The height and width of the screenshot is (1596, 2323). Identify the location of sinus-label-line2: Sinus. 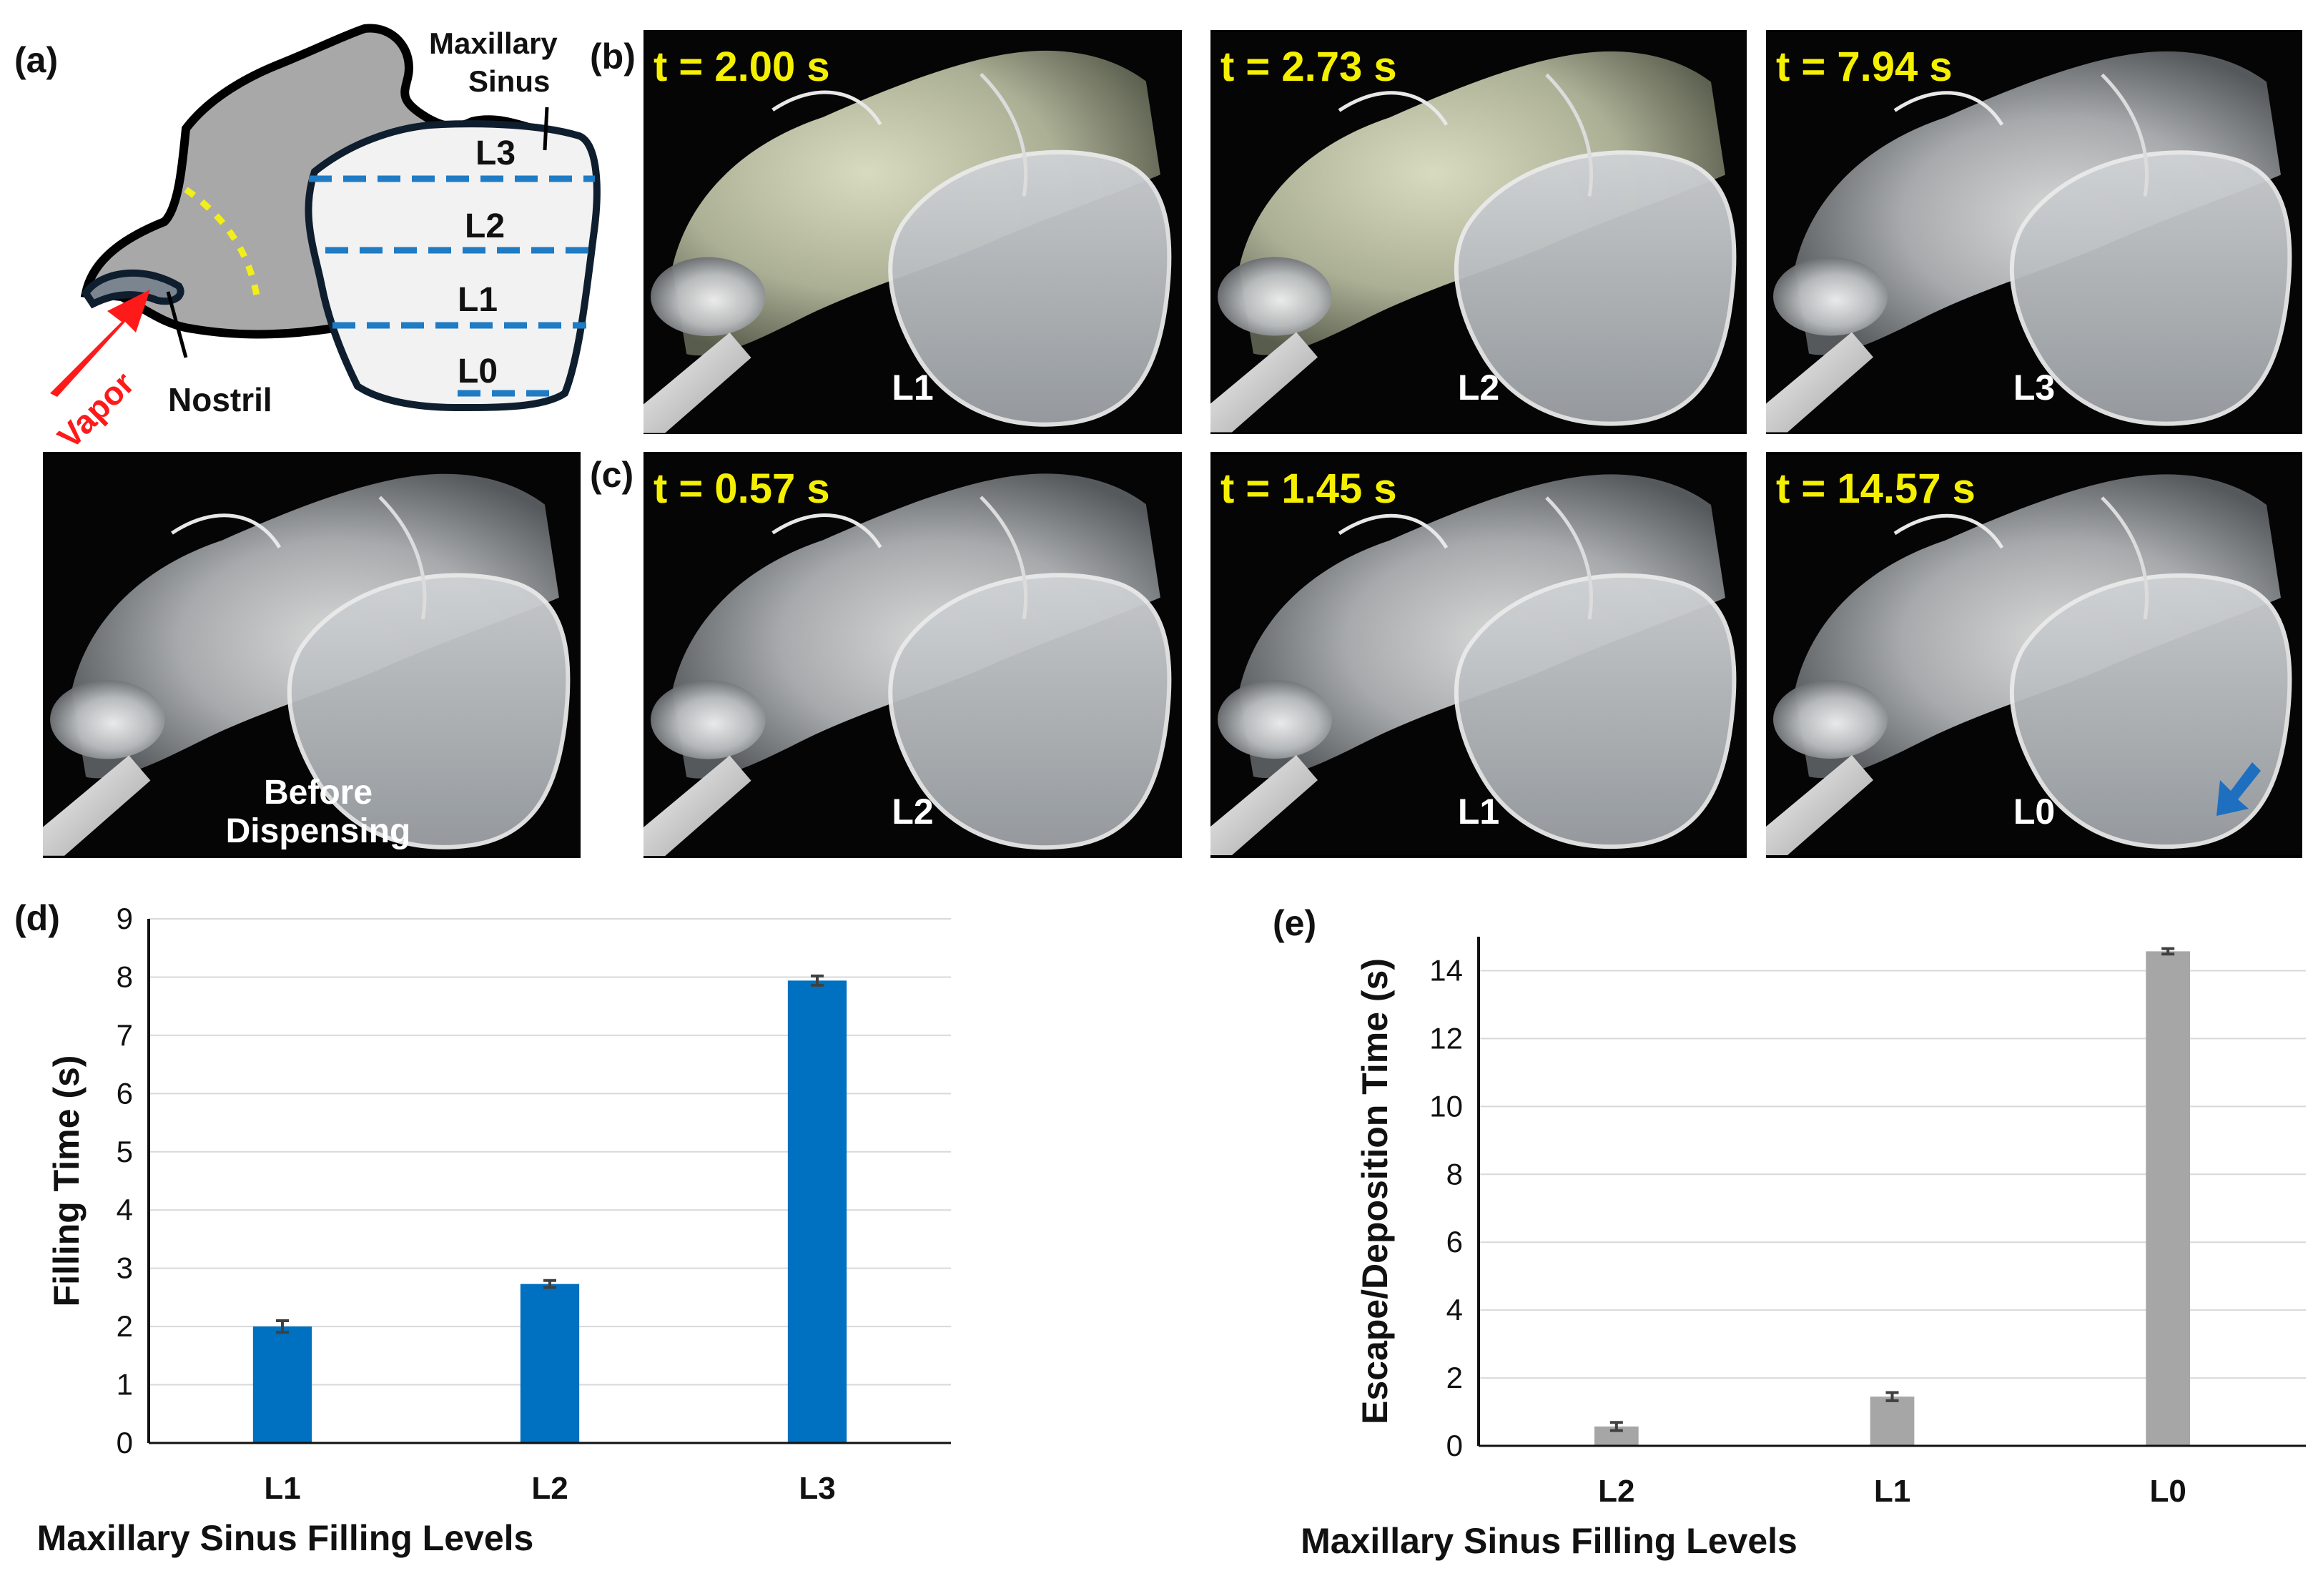
(509, 81).